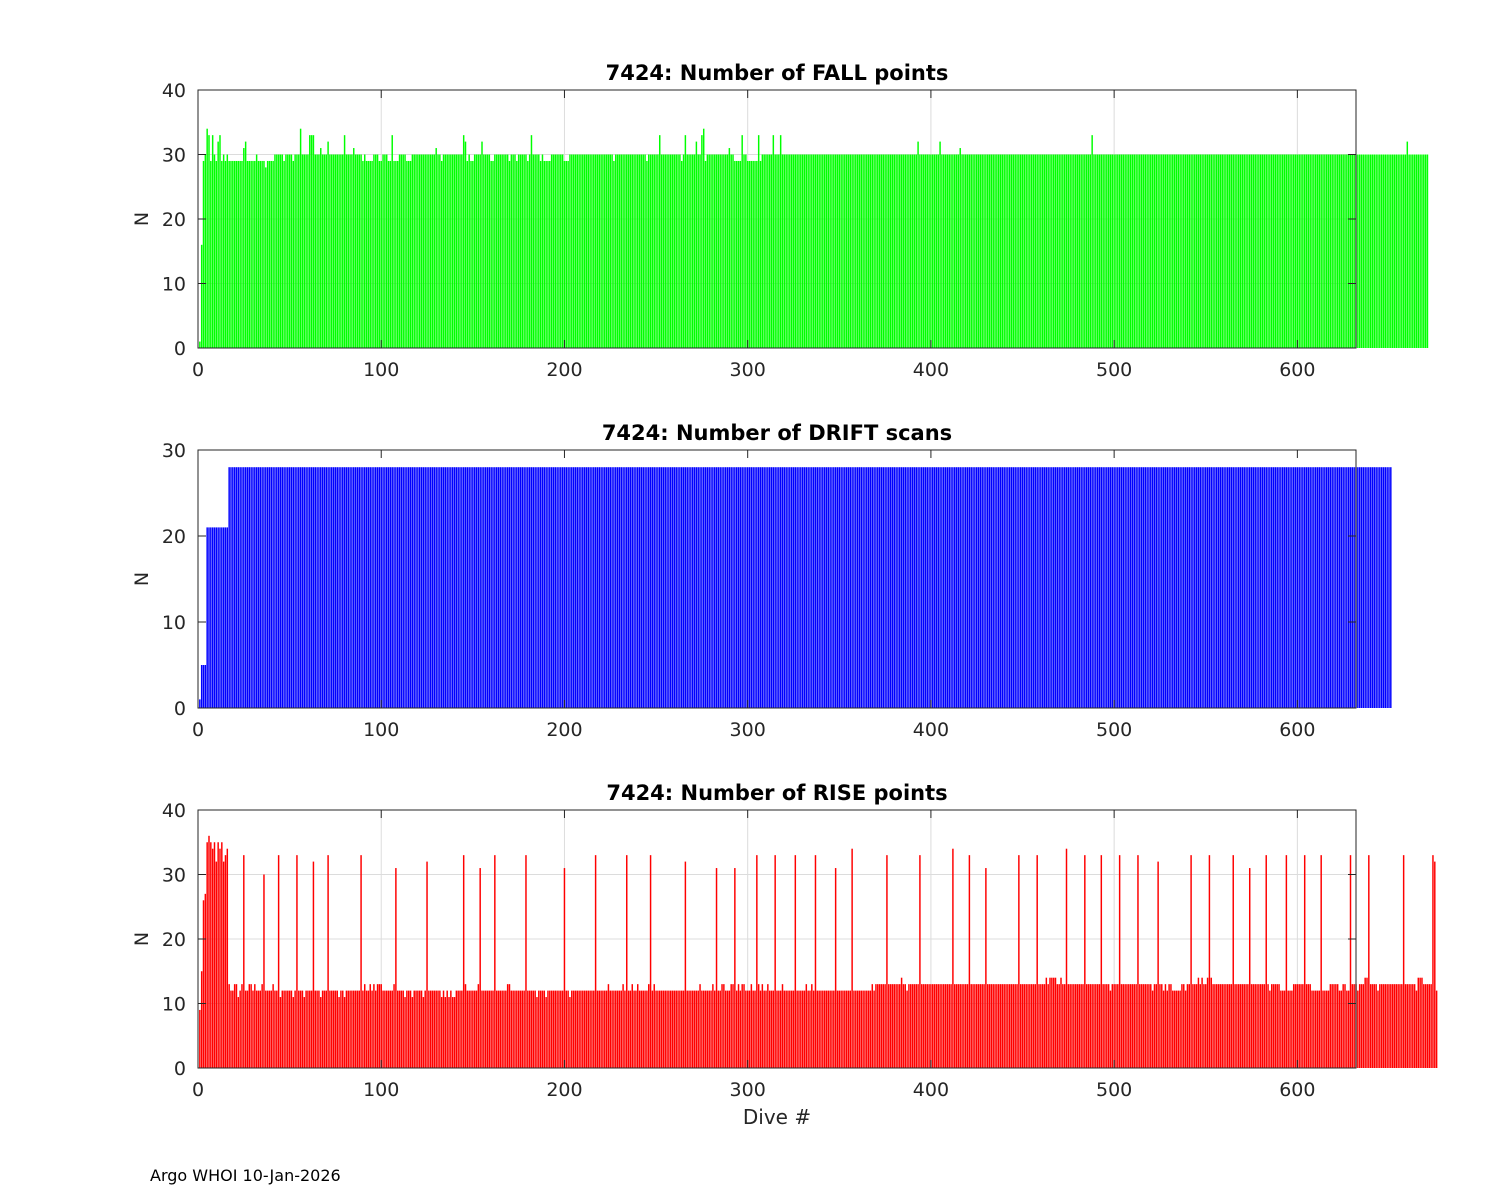  I want to click on rise-ytick-label: 30, so click(174, 876).